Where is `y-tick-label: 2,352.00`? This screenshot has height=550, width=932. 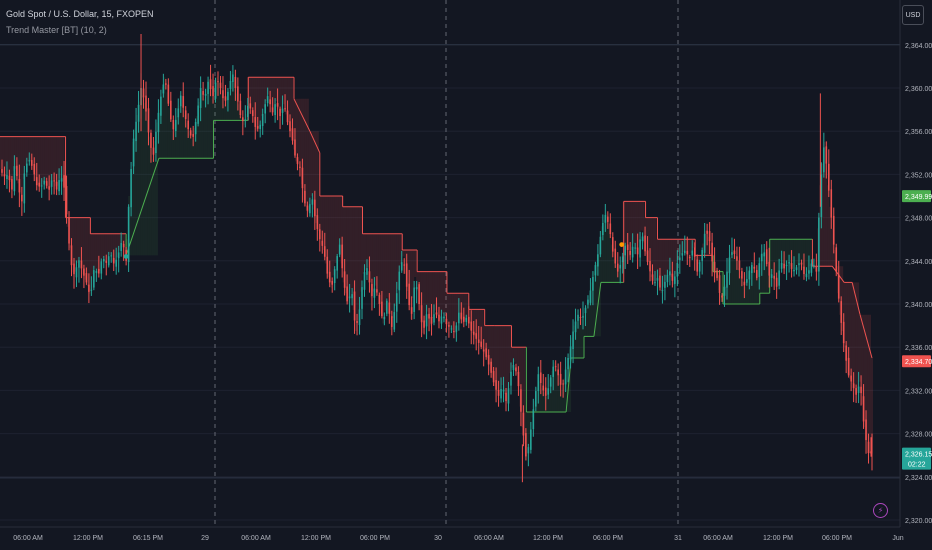
y-tick-label: 2,352.00 is located at coordinates (918, 175).